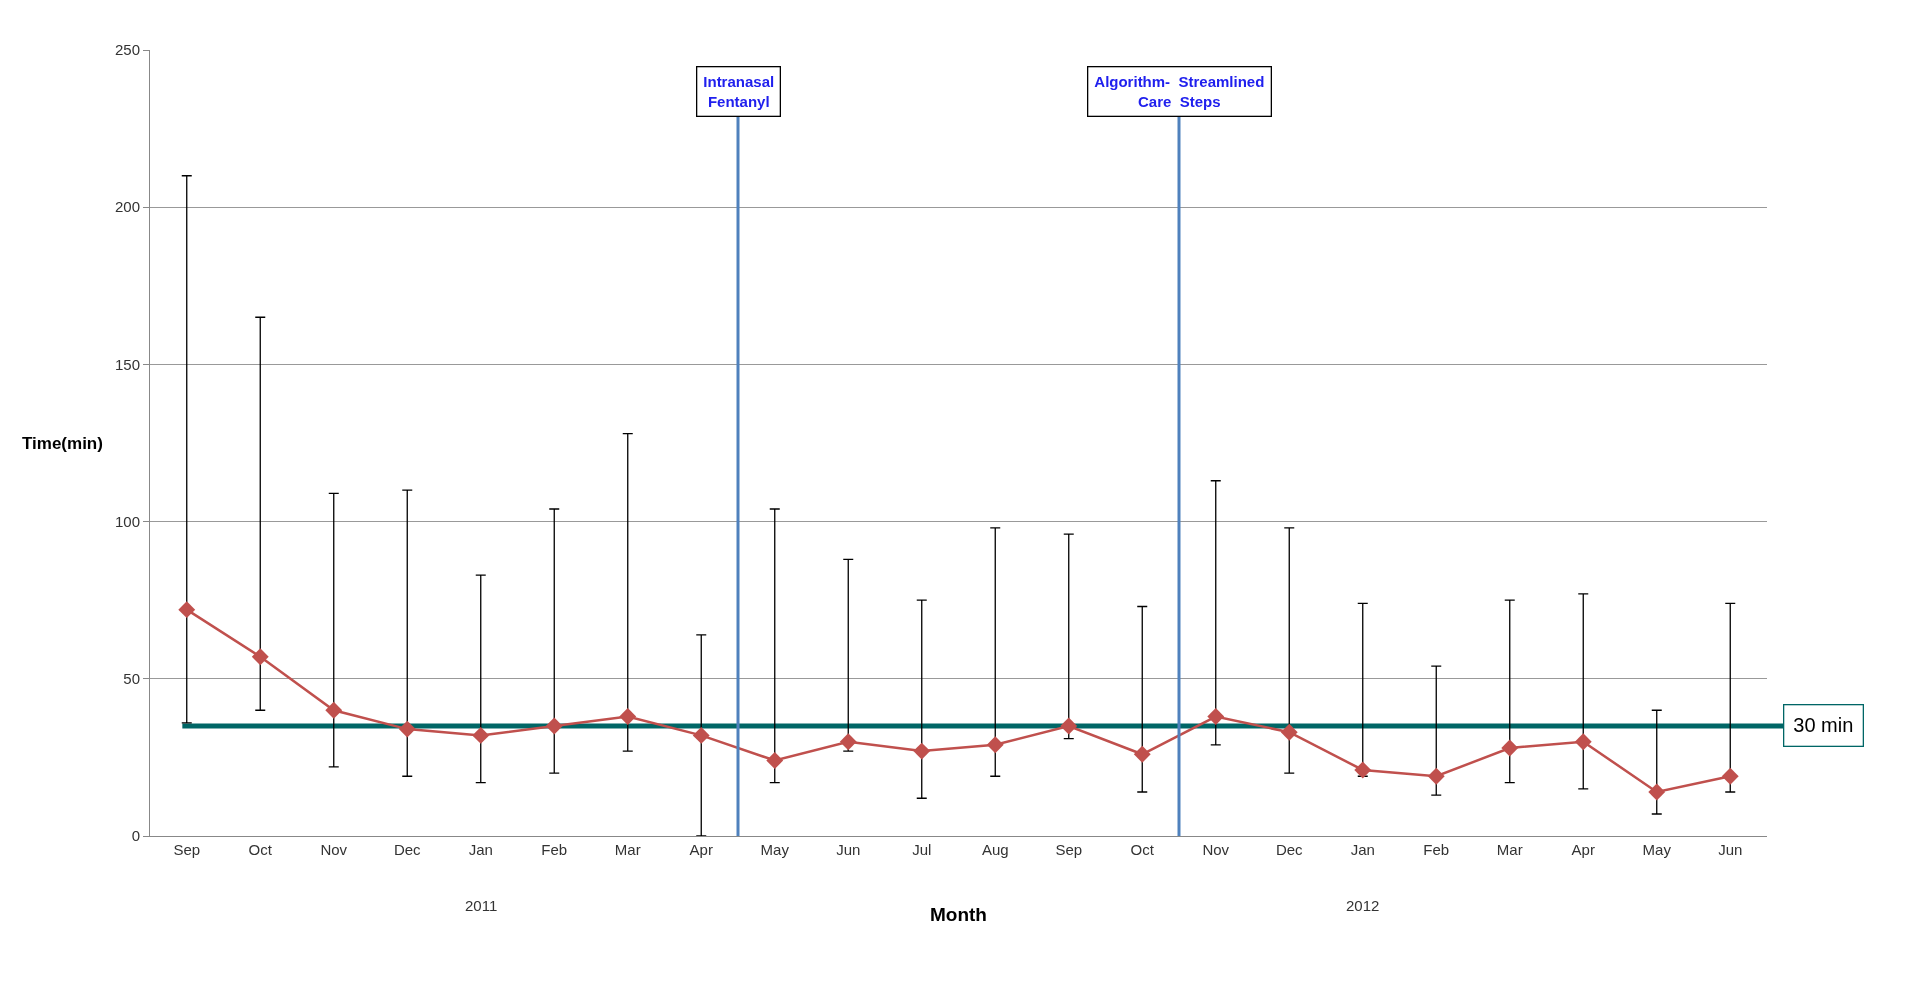  Describe the element at coordinates (1179, 91) in the screenshot. I see `annotation: Algorithm- Streamlined Care Steps` at that location.